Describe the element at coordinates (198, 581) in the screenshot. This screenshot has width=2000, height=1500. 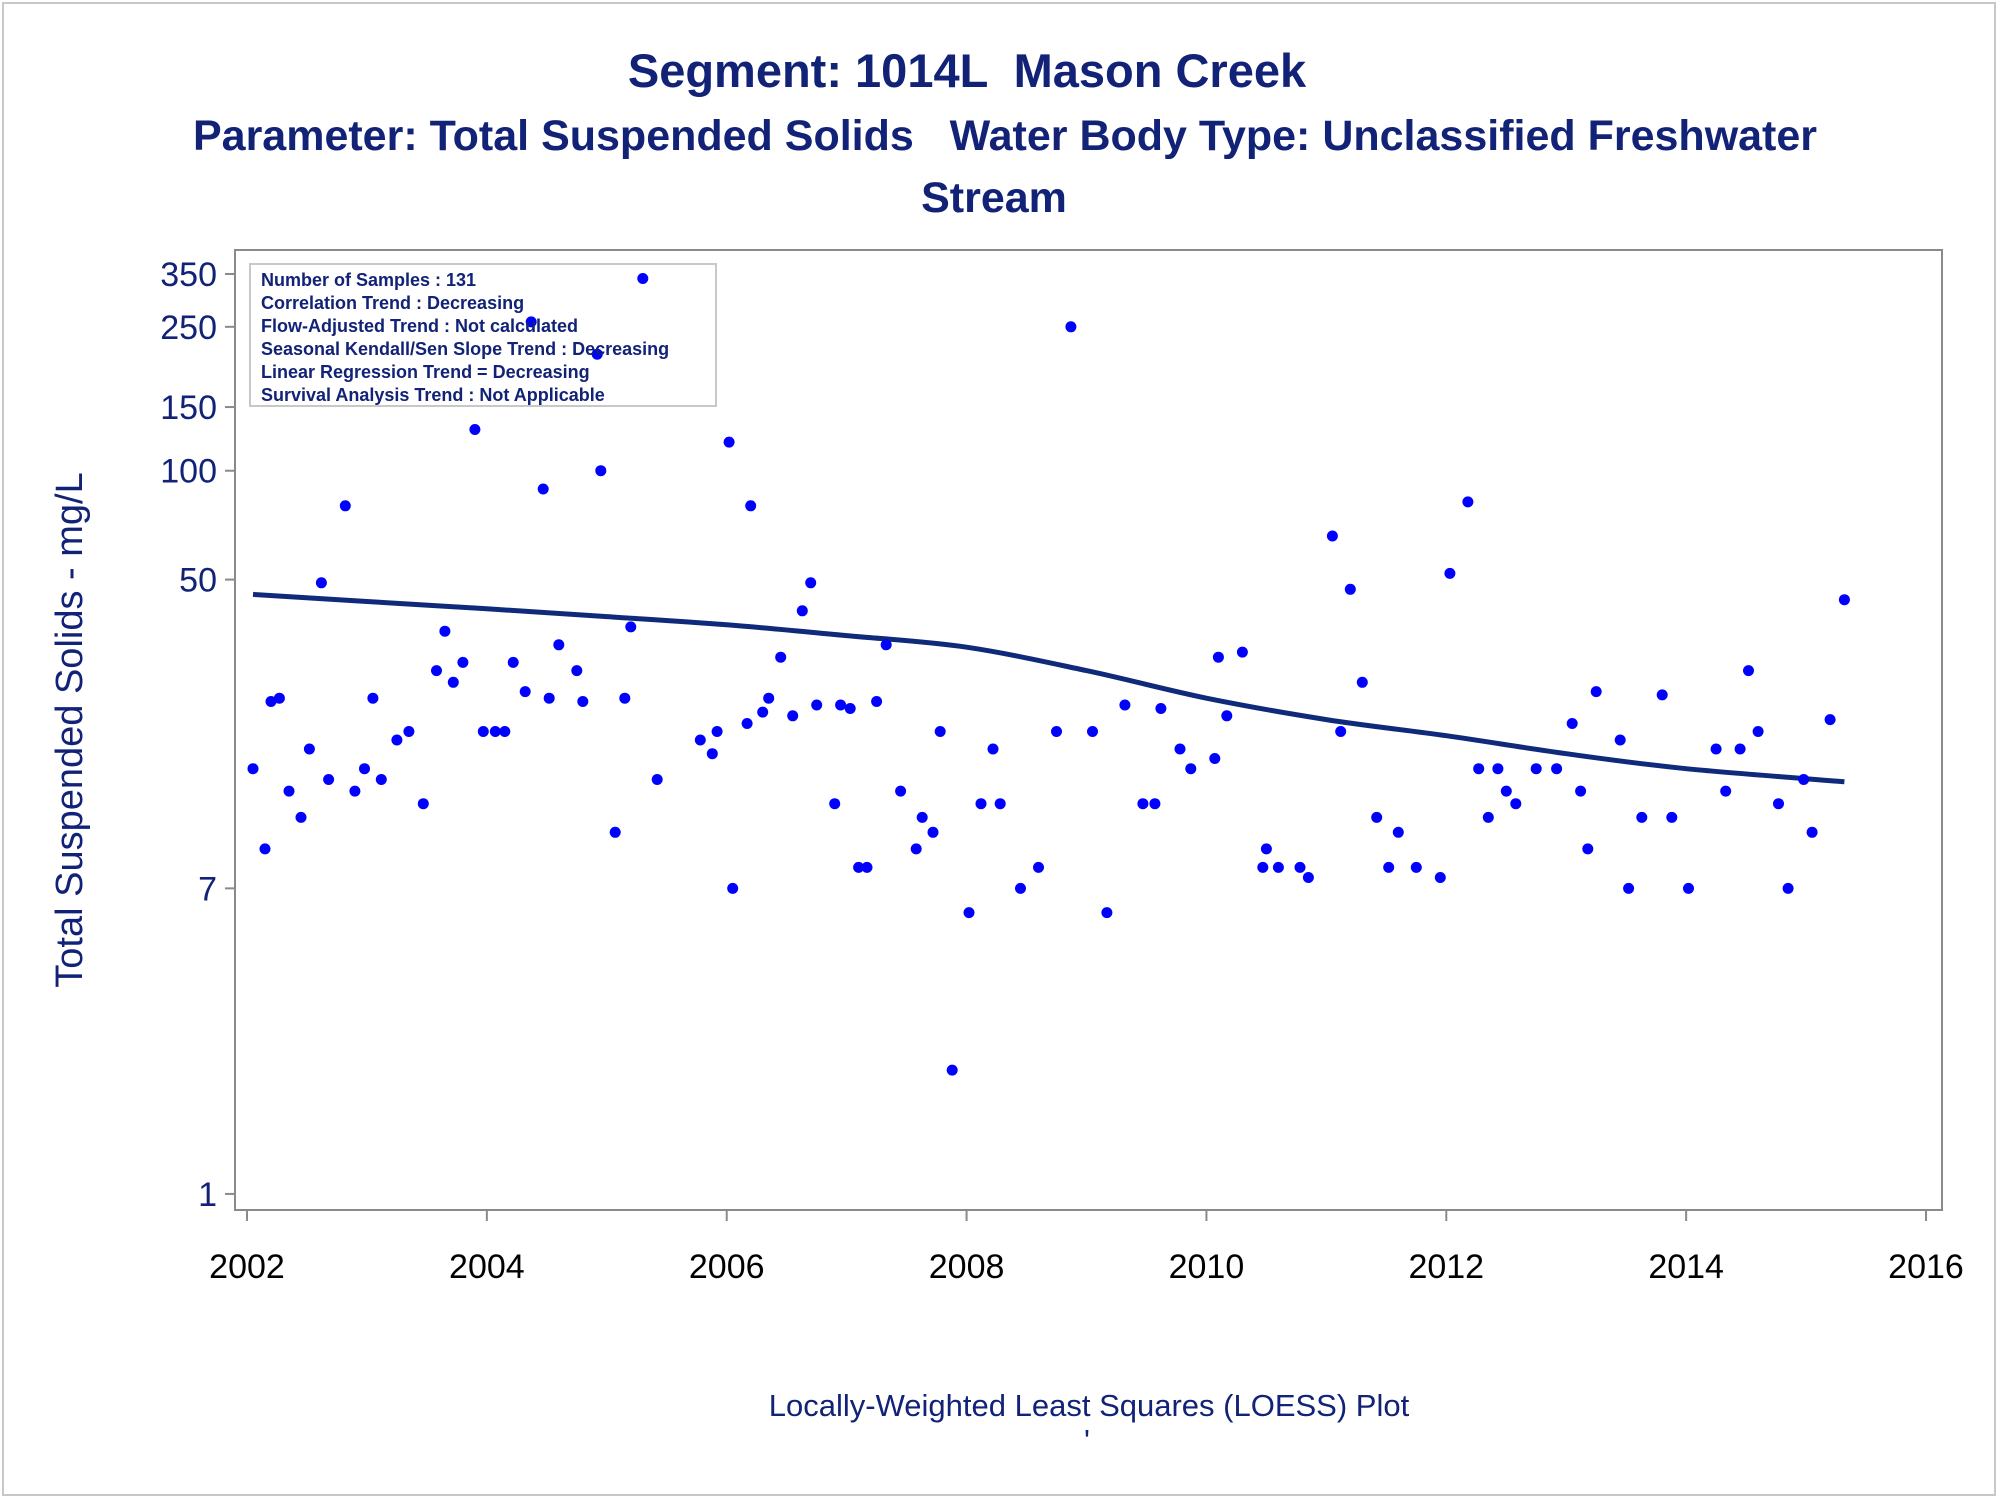
I see `y-tick-label: 50` at that location.